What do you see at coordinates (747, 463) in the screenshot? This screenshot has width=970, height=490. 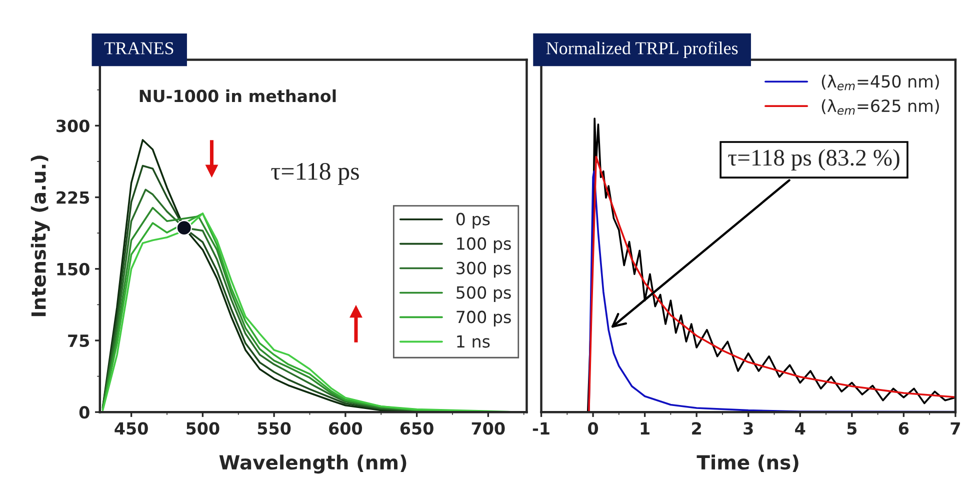 I see `x-axis-title: Time (ns)` at bounding box center [747, 463].